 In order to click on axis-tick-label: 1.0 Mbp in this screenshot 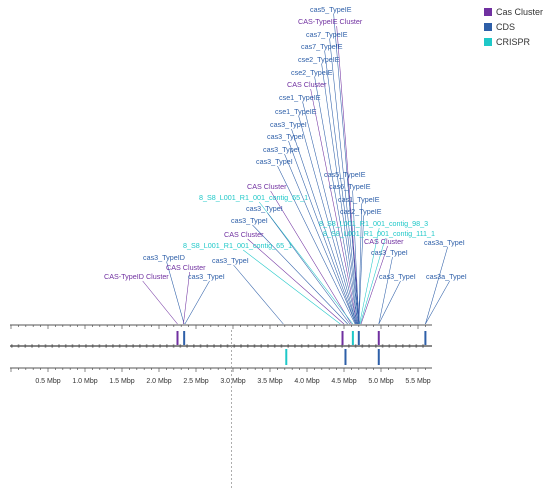, I will do `click(84, 381)`.